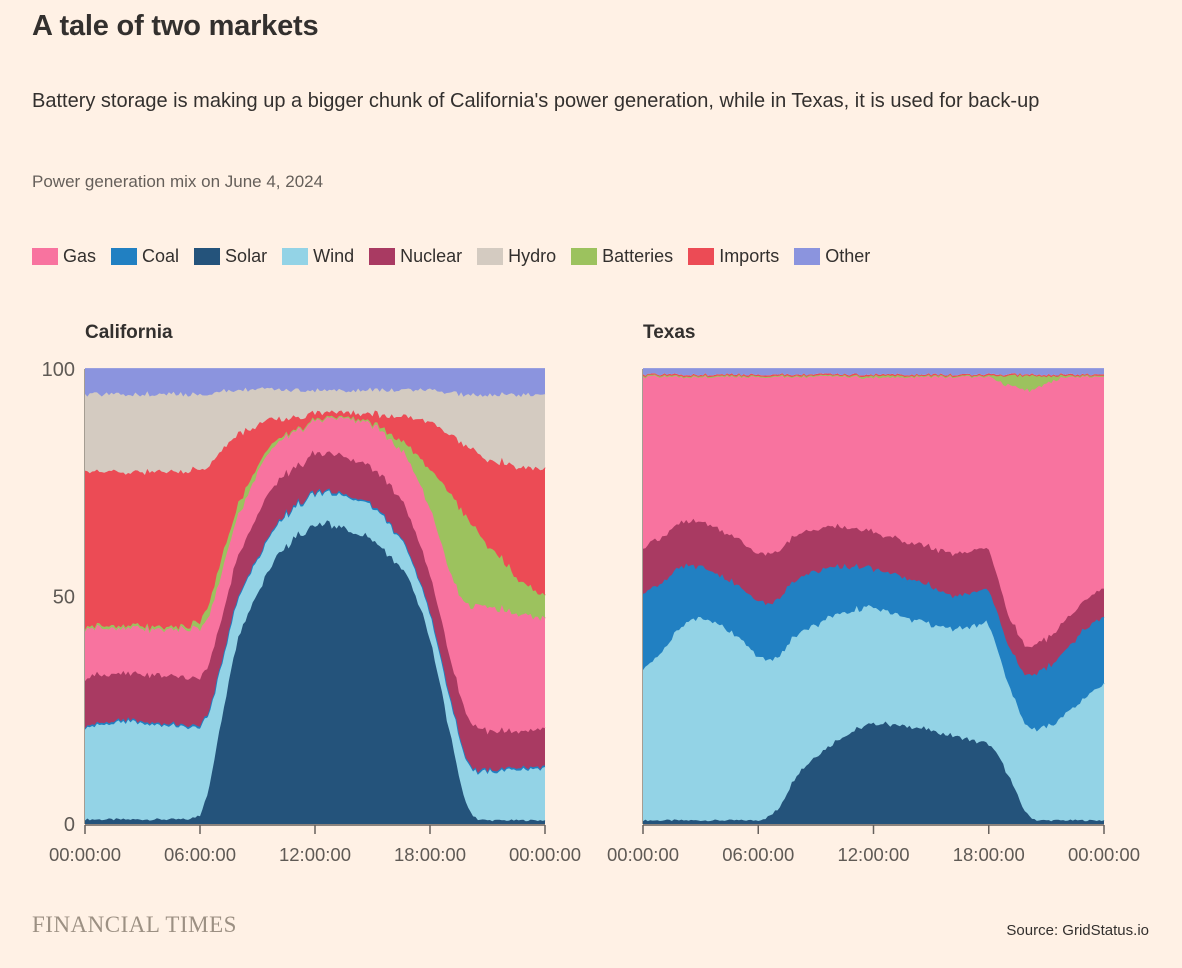 This screenshot has width=1182, height=968. I want to click on legend-item-coal: Coal, so click(145, 256).